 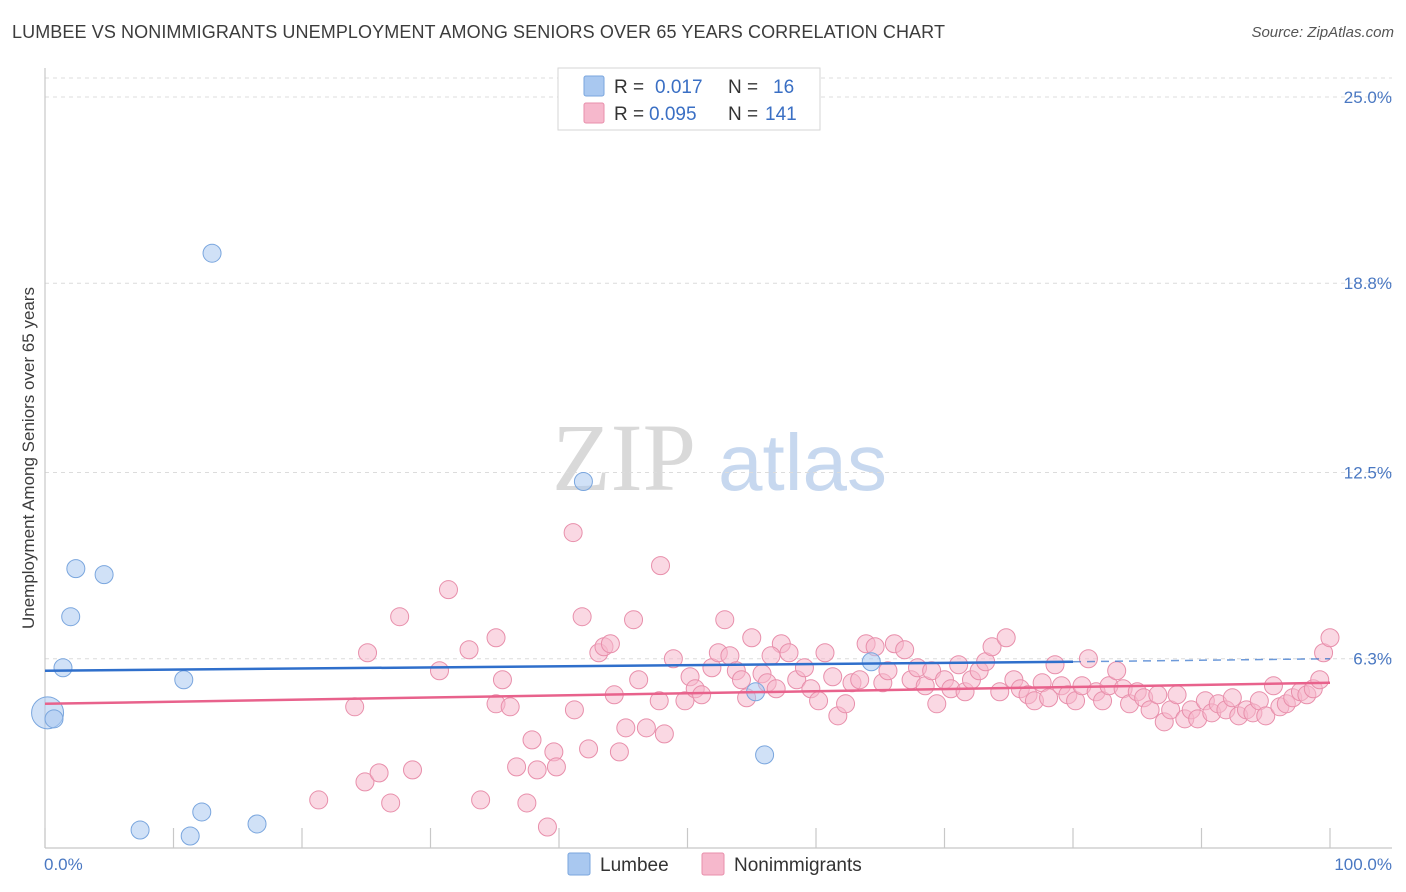 I want to click on bottom-legend-nonimmigrants: Nonimmigrants, so click(x=798, y=865).